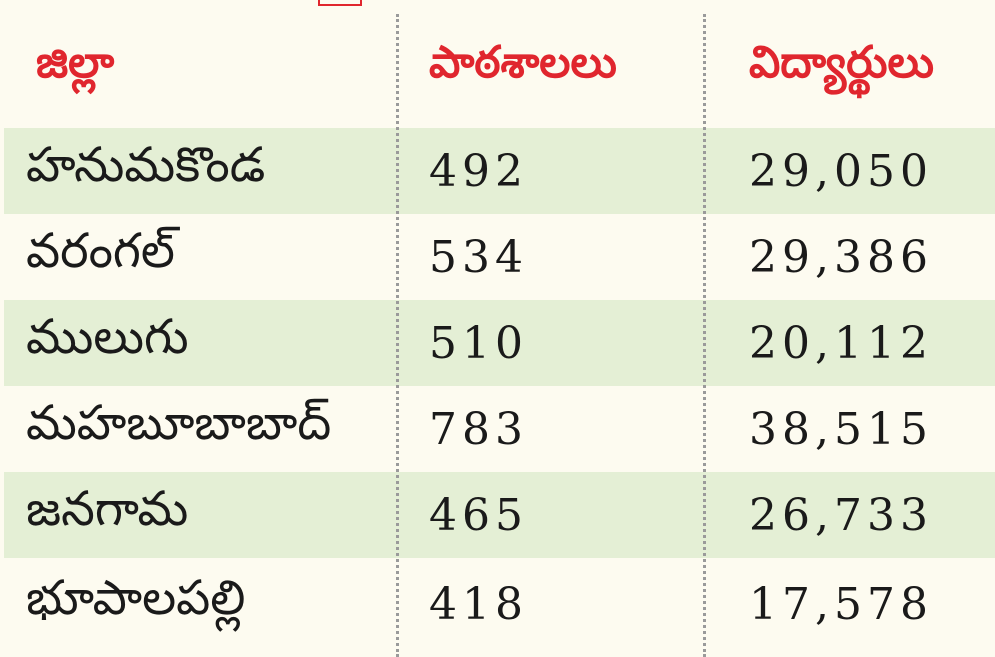  Describe the element at coordinates (340, 3) in the screenshot. I see `top-marker` at that location.